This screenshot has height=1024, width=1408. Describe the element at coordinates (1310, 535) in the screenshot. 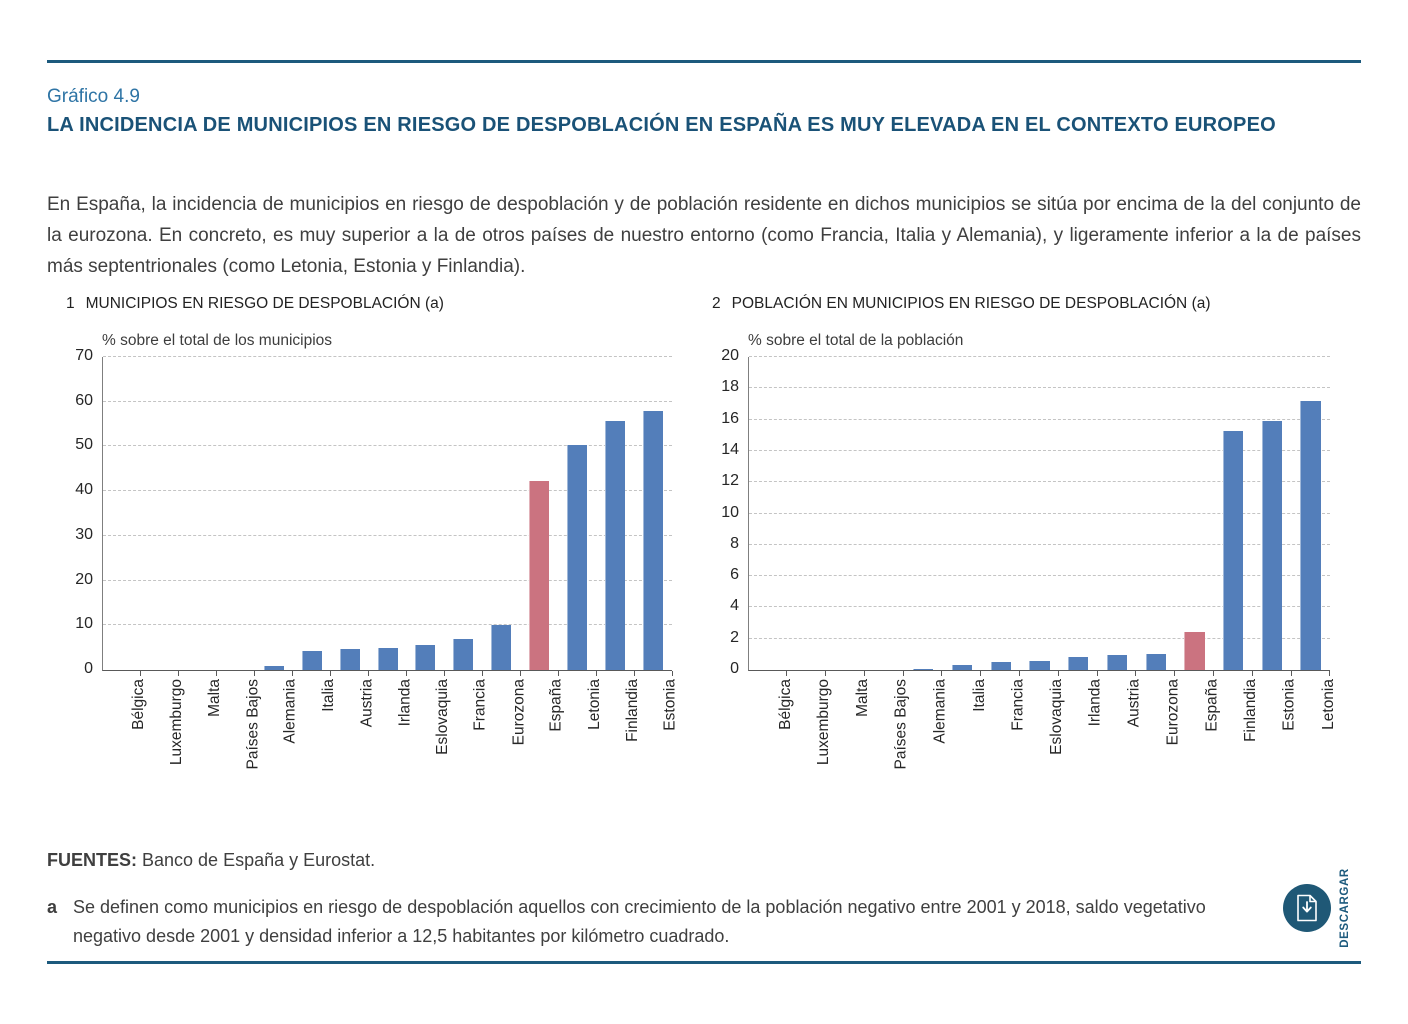

I see `bar-letonia` at that location.